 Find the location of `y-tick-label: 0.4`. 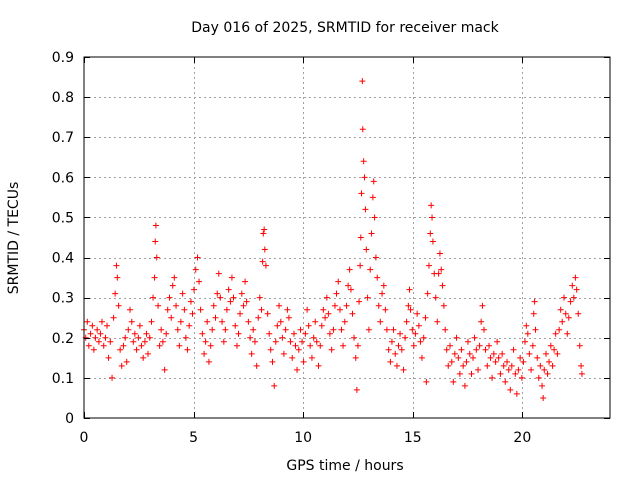

y-tick-label: 0.4 is located at coordinates (63, 259).